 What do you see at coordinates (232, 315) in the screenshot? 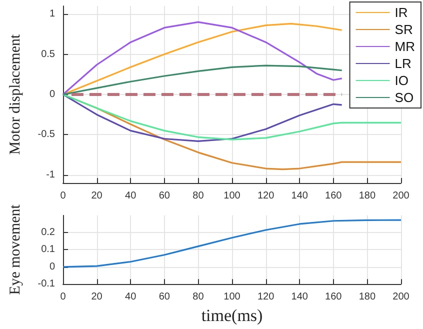
I see `x-axis-title: time(ms)` at bounding box center [232, 315].